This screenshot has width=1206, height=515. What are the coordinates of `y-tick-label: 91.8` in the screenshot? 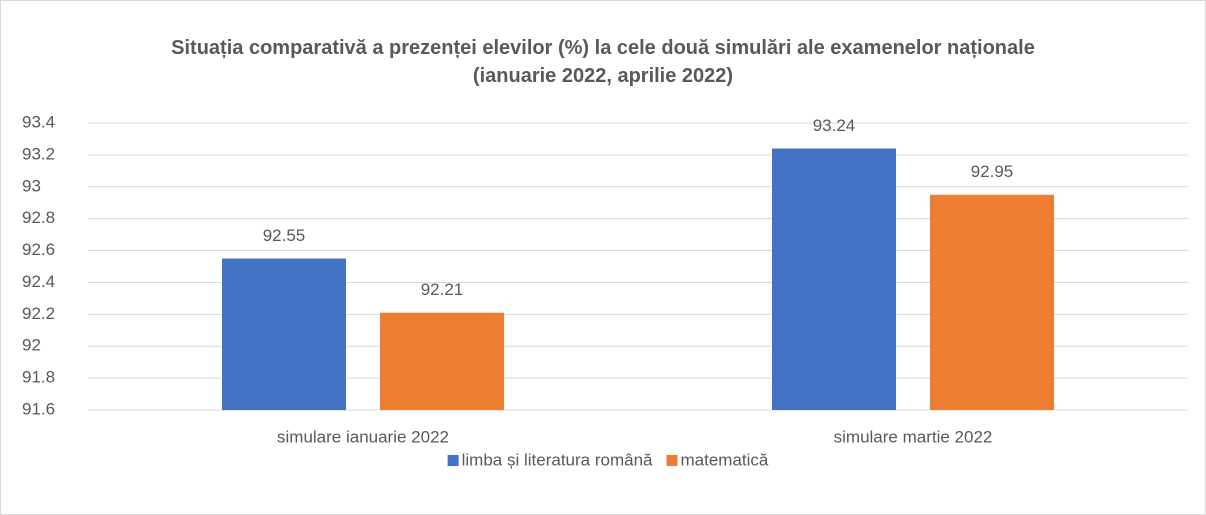 It's located at (38, 377).